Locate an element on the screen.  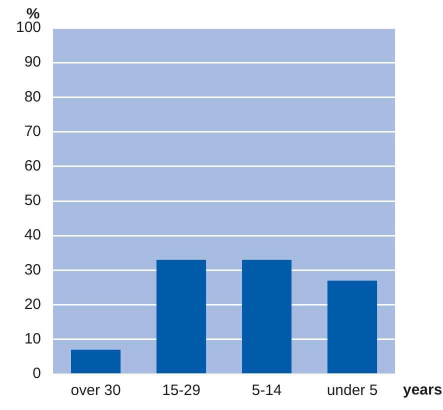
y-tick-label: 20 is located at coordinates (33, 304).